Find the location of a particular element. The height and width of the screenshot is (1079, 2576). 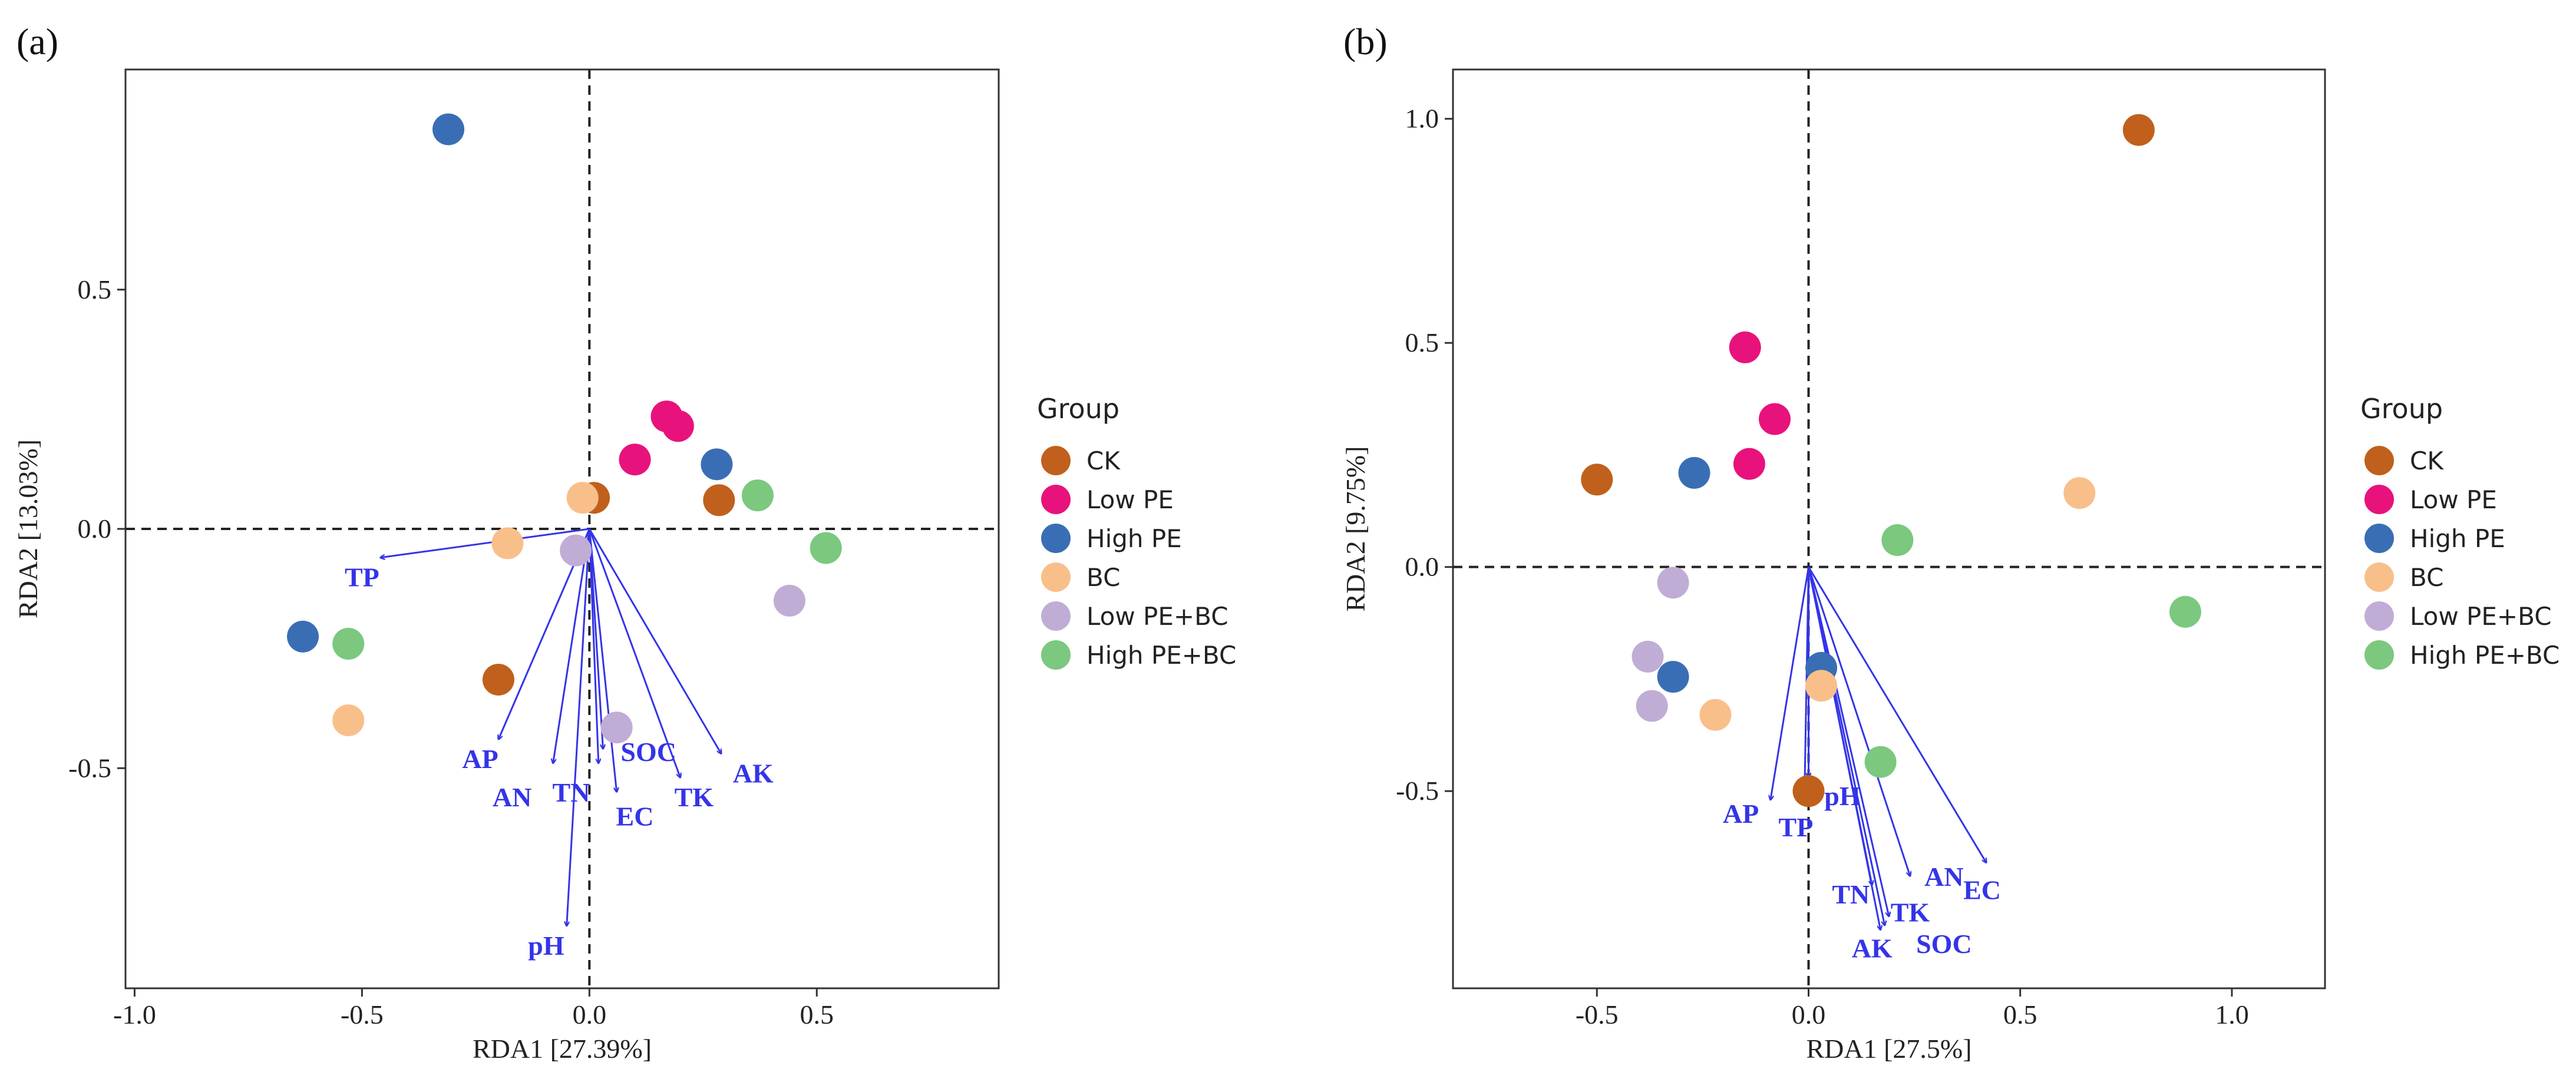

x-tick-label: -1.0 is located at coordinates (134, 1015).